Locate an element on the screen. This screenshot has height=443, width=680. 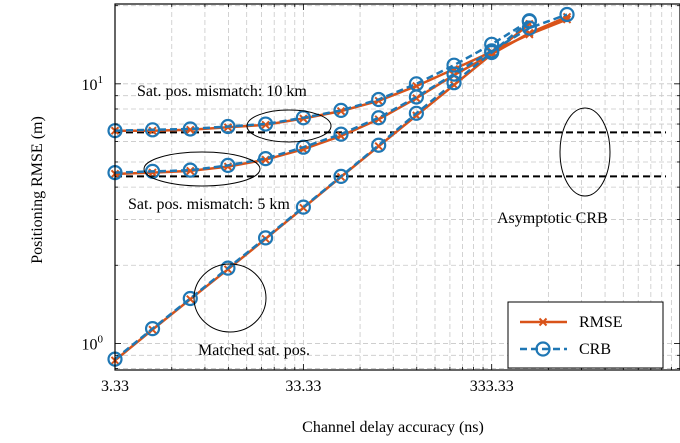
x-tick-label: 33.33 is located at coordinates (303, 386).